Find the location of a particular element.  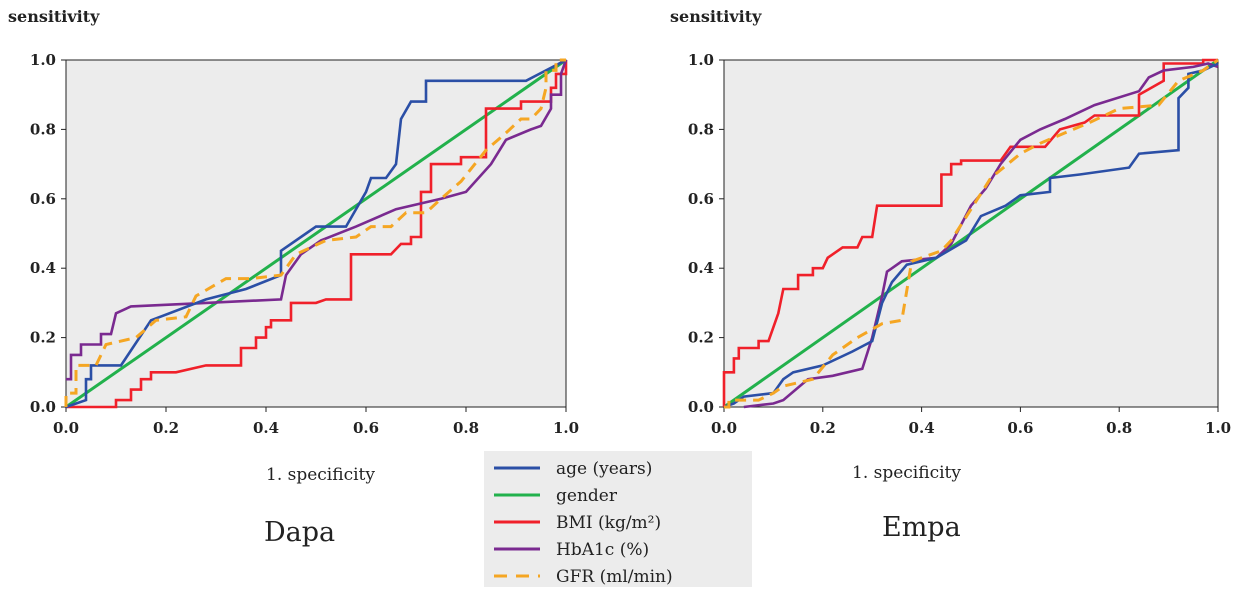

dapa-x-tick-label: 0.6 is located at coordinates (366, 428).